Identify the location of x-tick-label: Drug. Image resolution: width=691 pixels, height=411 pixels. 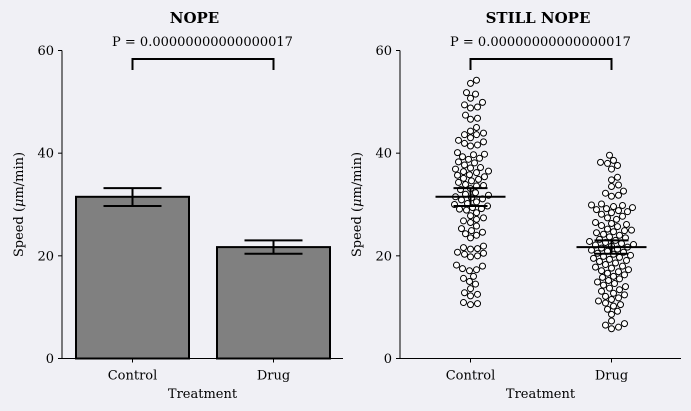
(611, 376).